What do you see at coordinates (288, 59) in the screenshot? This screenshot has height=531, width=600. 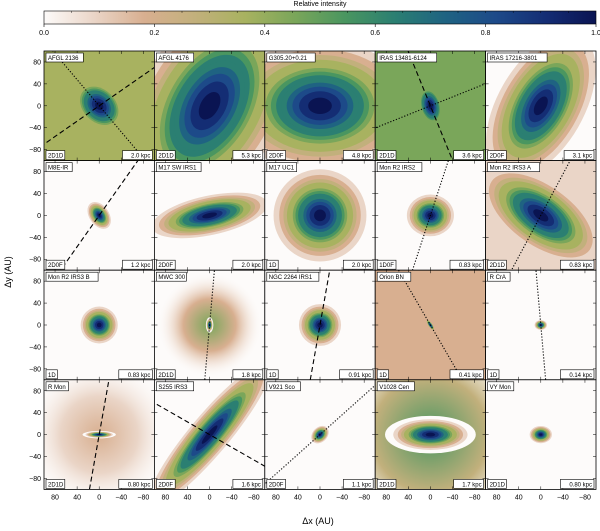 I see `panel-title: G305.20+0.21` at bounding box center [288, 59].